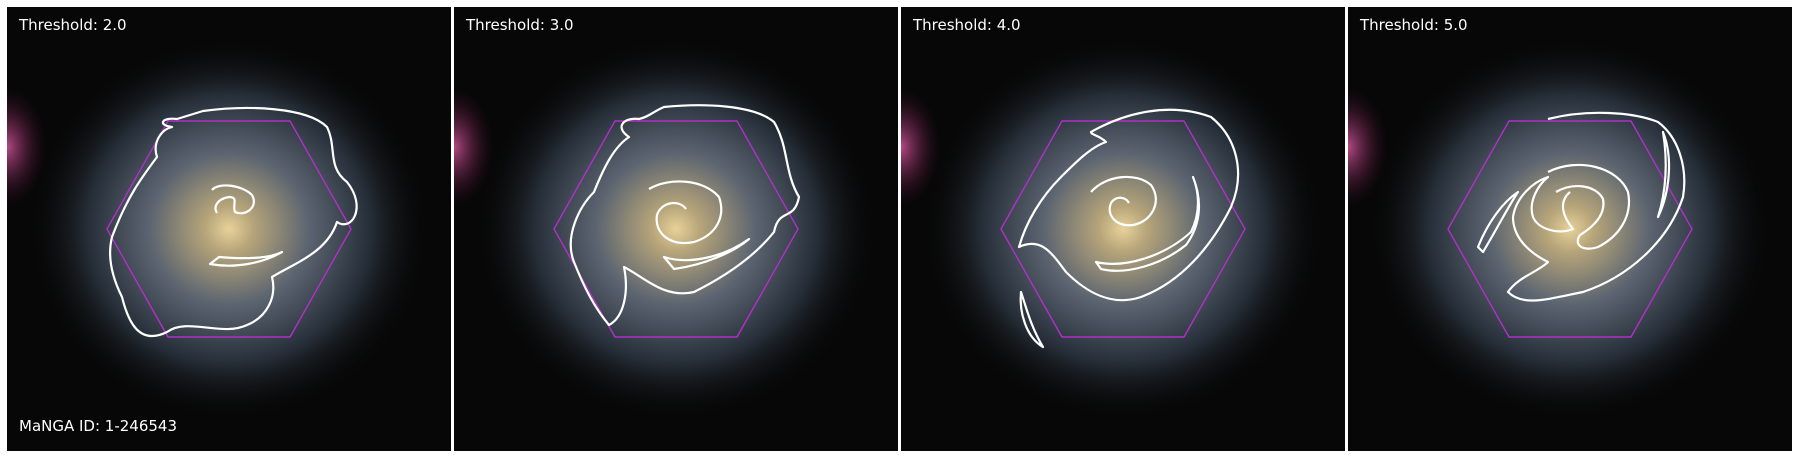 This screenshot has height=457, width=1800. Describe the element at coordinates (73, 25) in the screenshot. I see `threshold-label: Threshold: 2.0` at that location.